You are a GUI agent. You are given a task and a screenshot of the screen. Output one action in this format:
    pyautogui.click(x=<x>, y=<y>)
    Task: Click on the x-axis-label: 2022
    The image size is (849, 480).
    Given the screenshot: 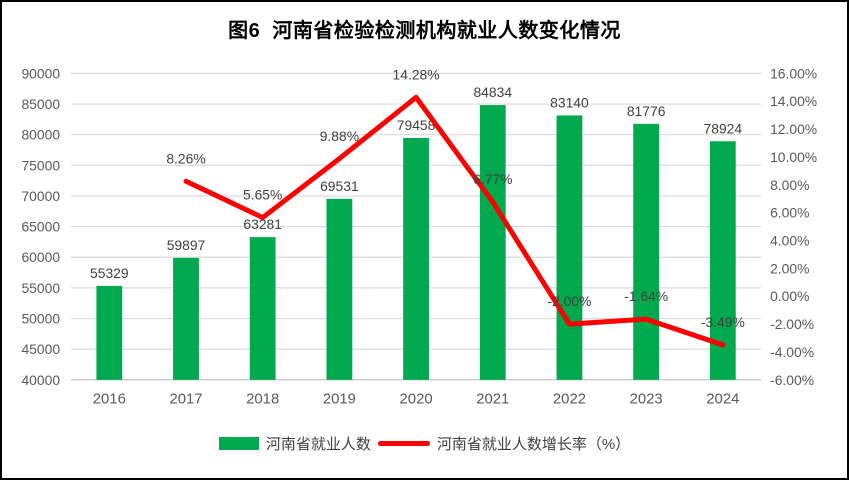 What is the action you would take?
    pyautogui.click(x=569, y=400)
    